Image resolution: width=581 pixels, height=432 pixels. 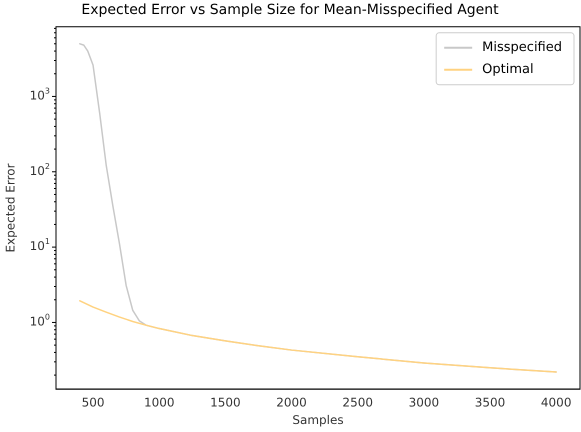 I want to click on legend-label: Optimal, so click(x=508, y=70).